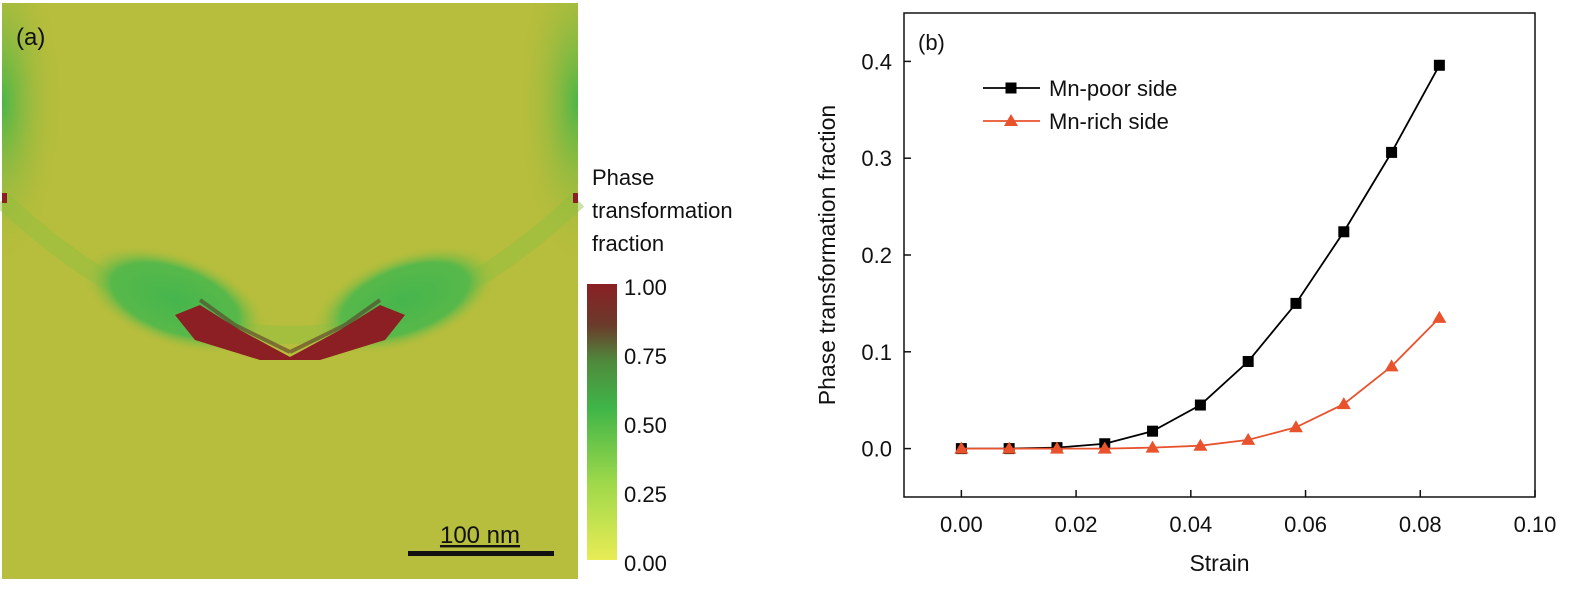  What do you see at coordinates (628, 243) in the screenshot?
I see `colorbar-title-line-3: fraction` at bounding box center [628, 243].